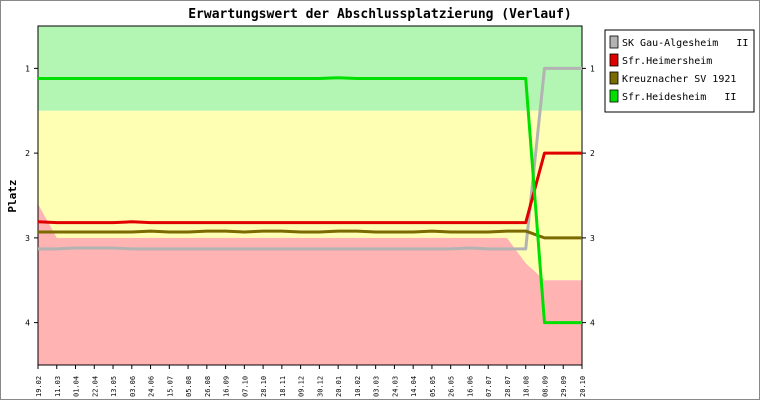 The width and height of the screenshot is (760, 400). I want to click on legend-entry: Kreuznacher SV 1921, so click(679, 79).